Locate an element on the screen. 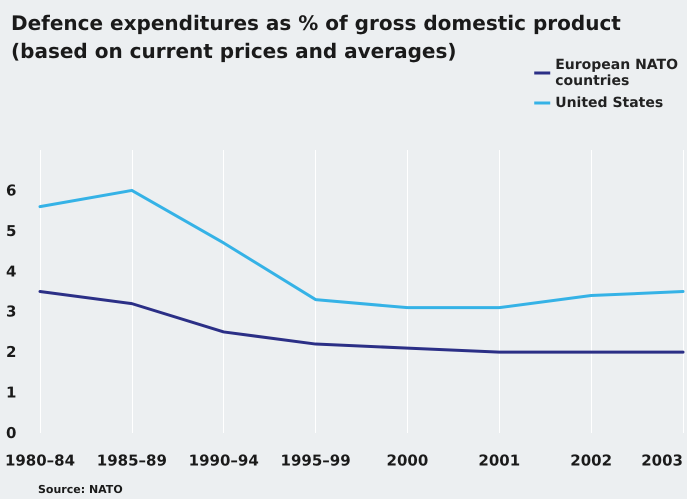  y-tick-label: 5 is located at coordinates (11, 231).